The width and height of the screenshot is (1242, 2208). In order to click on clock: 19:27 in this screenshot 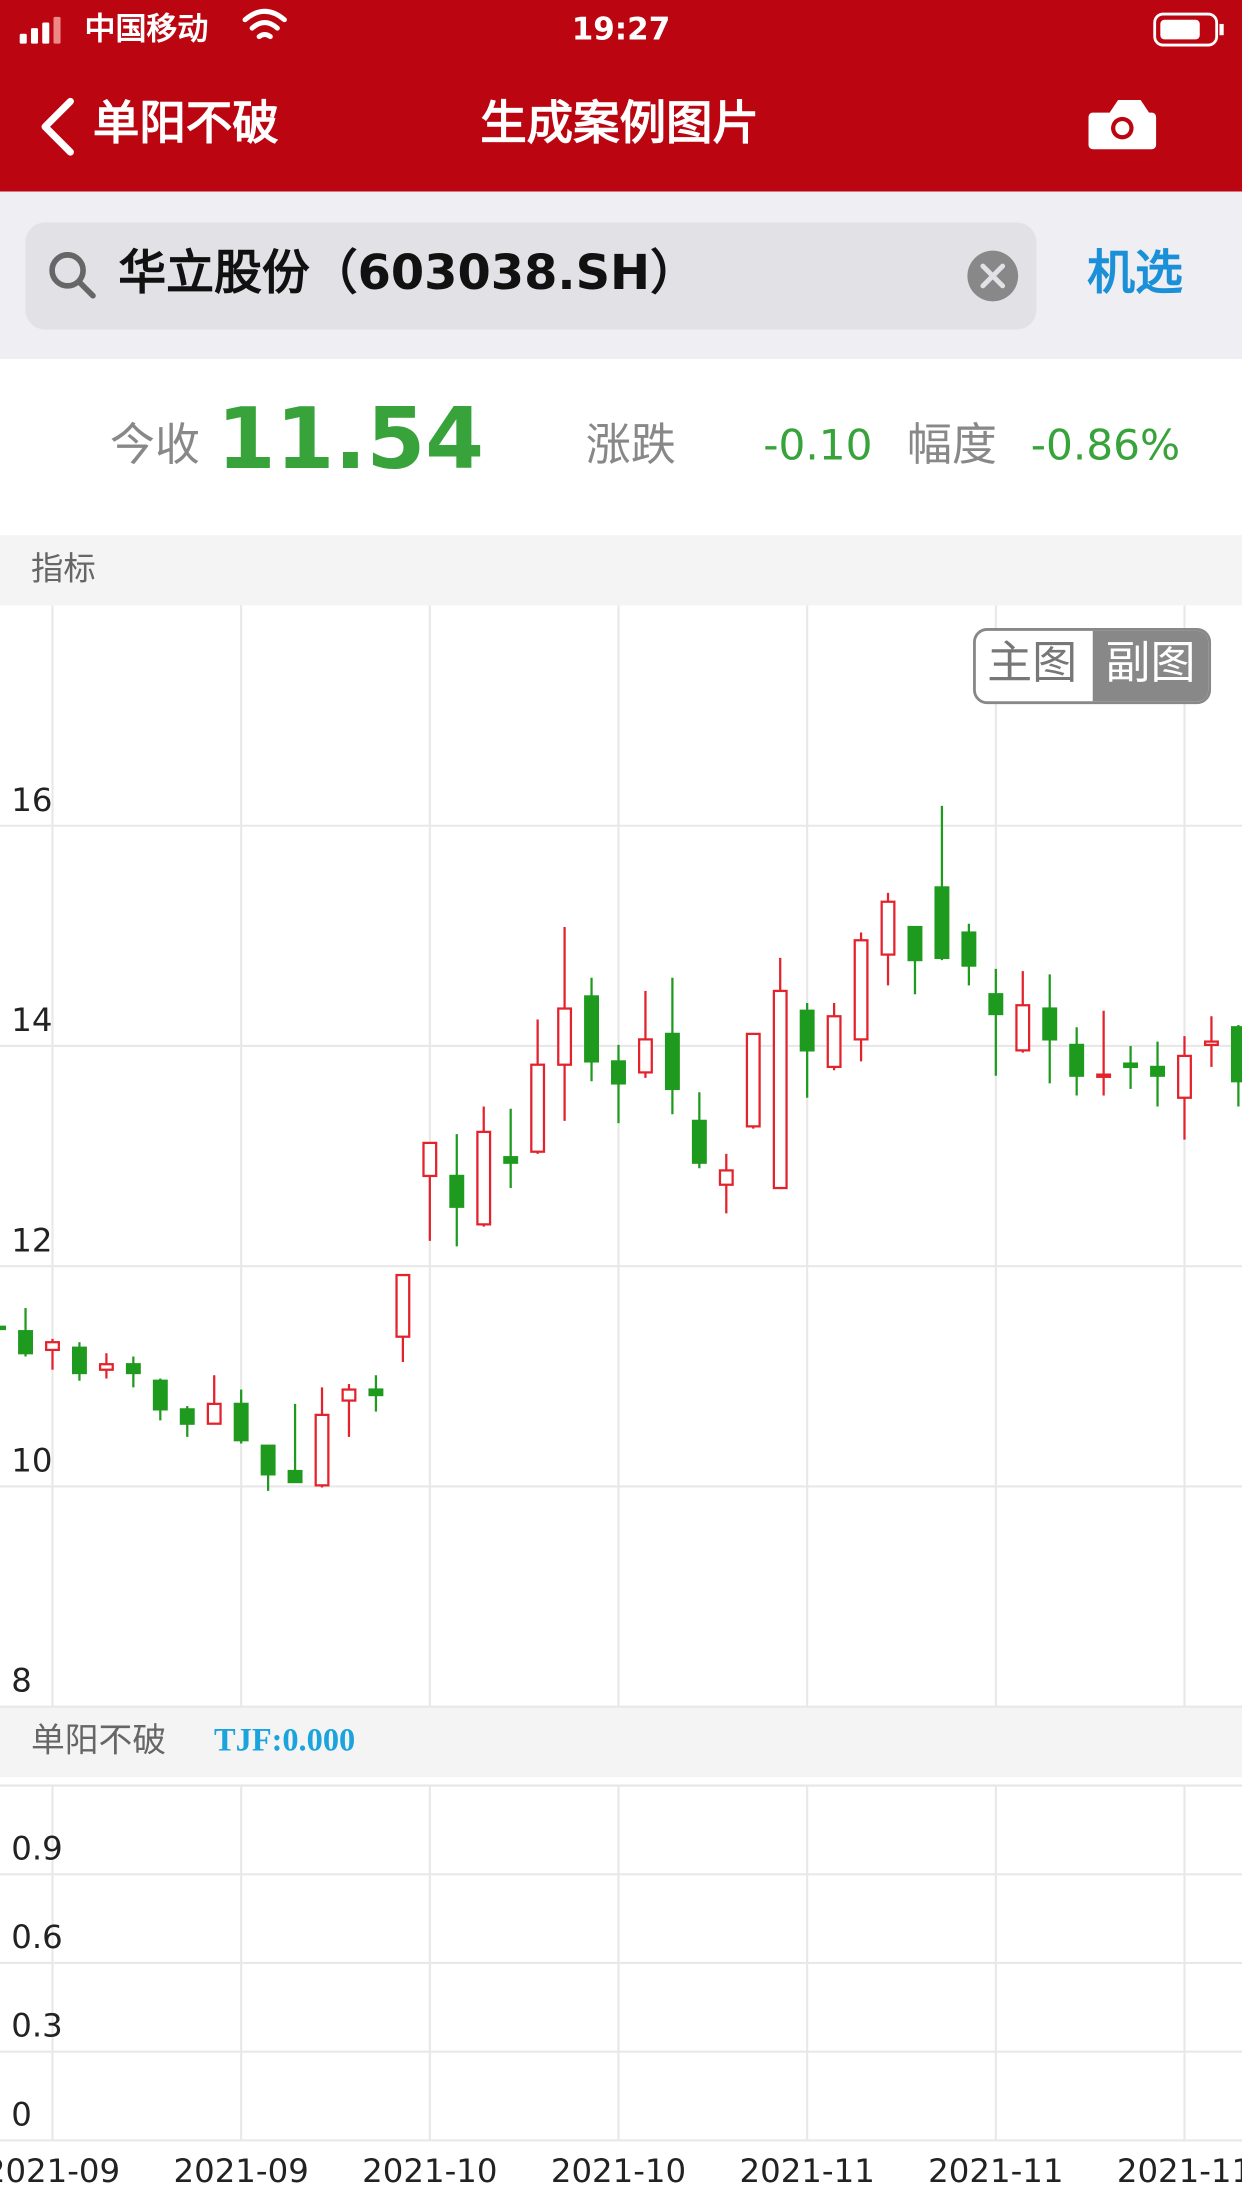, I will do `click(621, 29)`.